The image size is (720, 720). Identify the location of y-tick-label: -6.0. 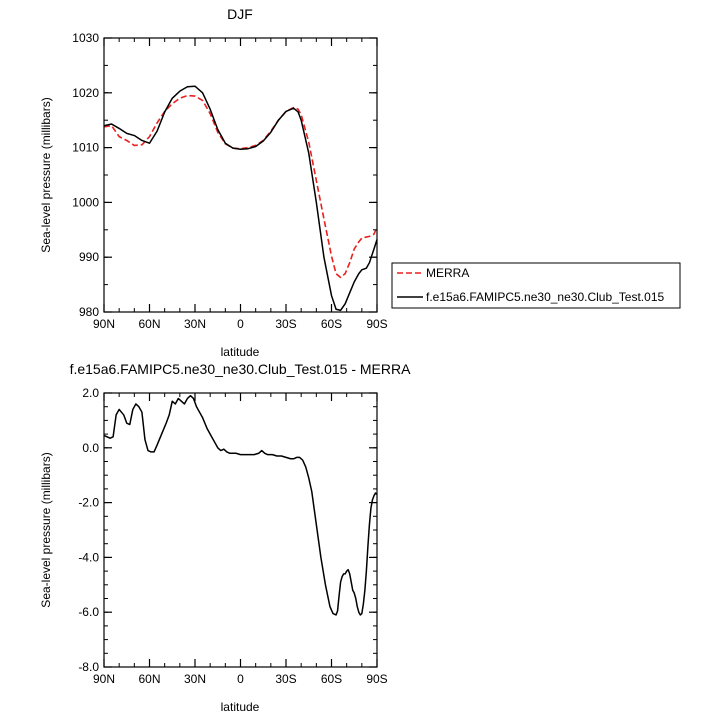
(88, 612).